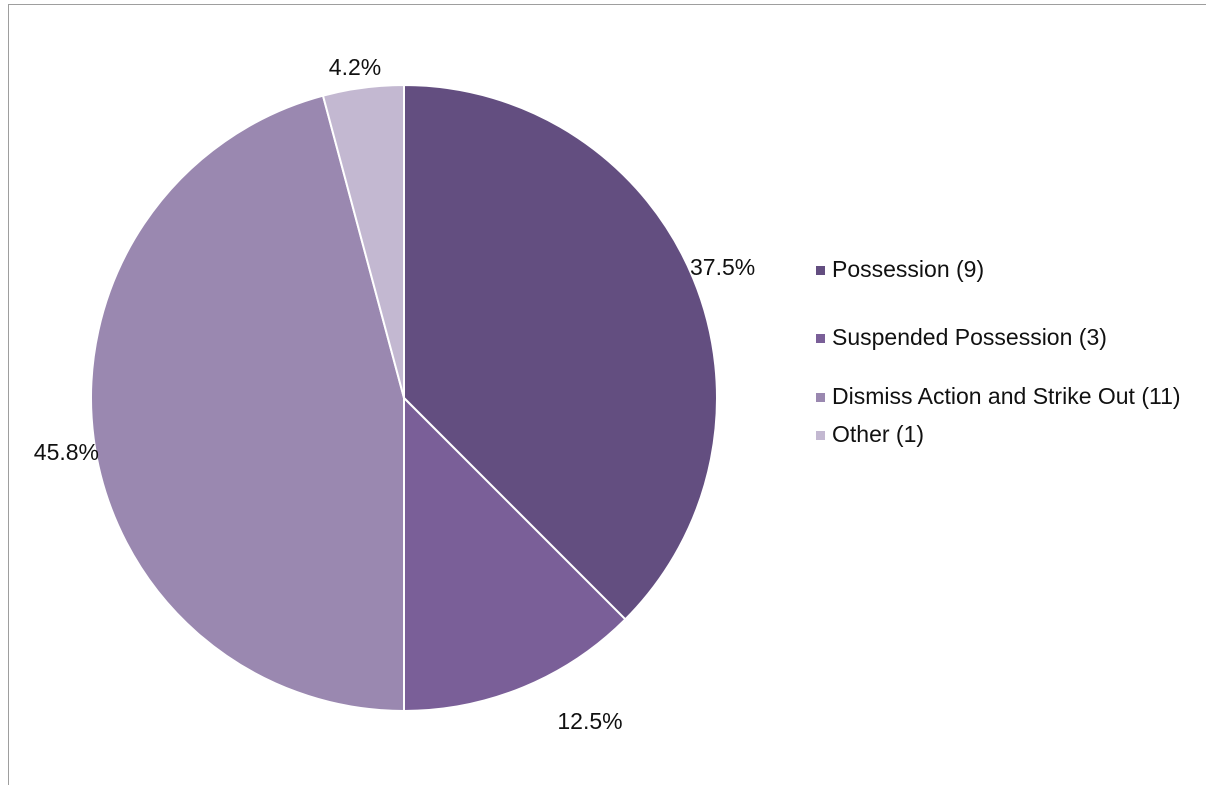  What do you see at coordinates (820, 397) in the screenshot?
I see `legend-swatch-dismiss-action` at bounding box center [820, 397].